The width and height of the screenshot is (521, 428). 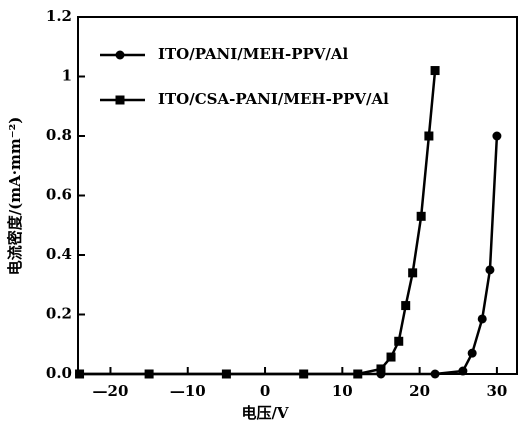 I want to click on y-tick-label: 1.2, so click(x=59, y=16).